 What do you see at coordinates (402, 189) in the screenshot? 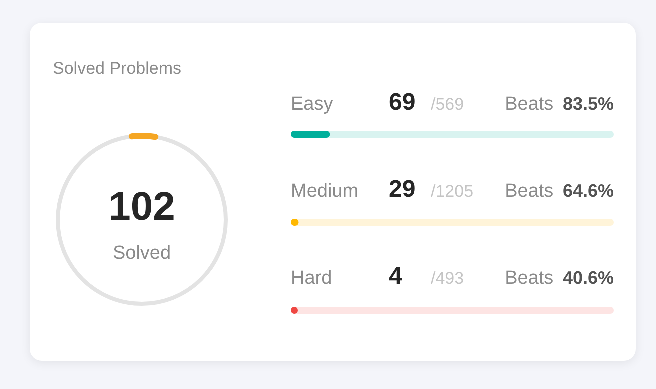
I see `data-label: 29` at bounding box center [402, 189].